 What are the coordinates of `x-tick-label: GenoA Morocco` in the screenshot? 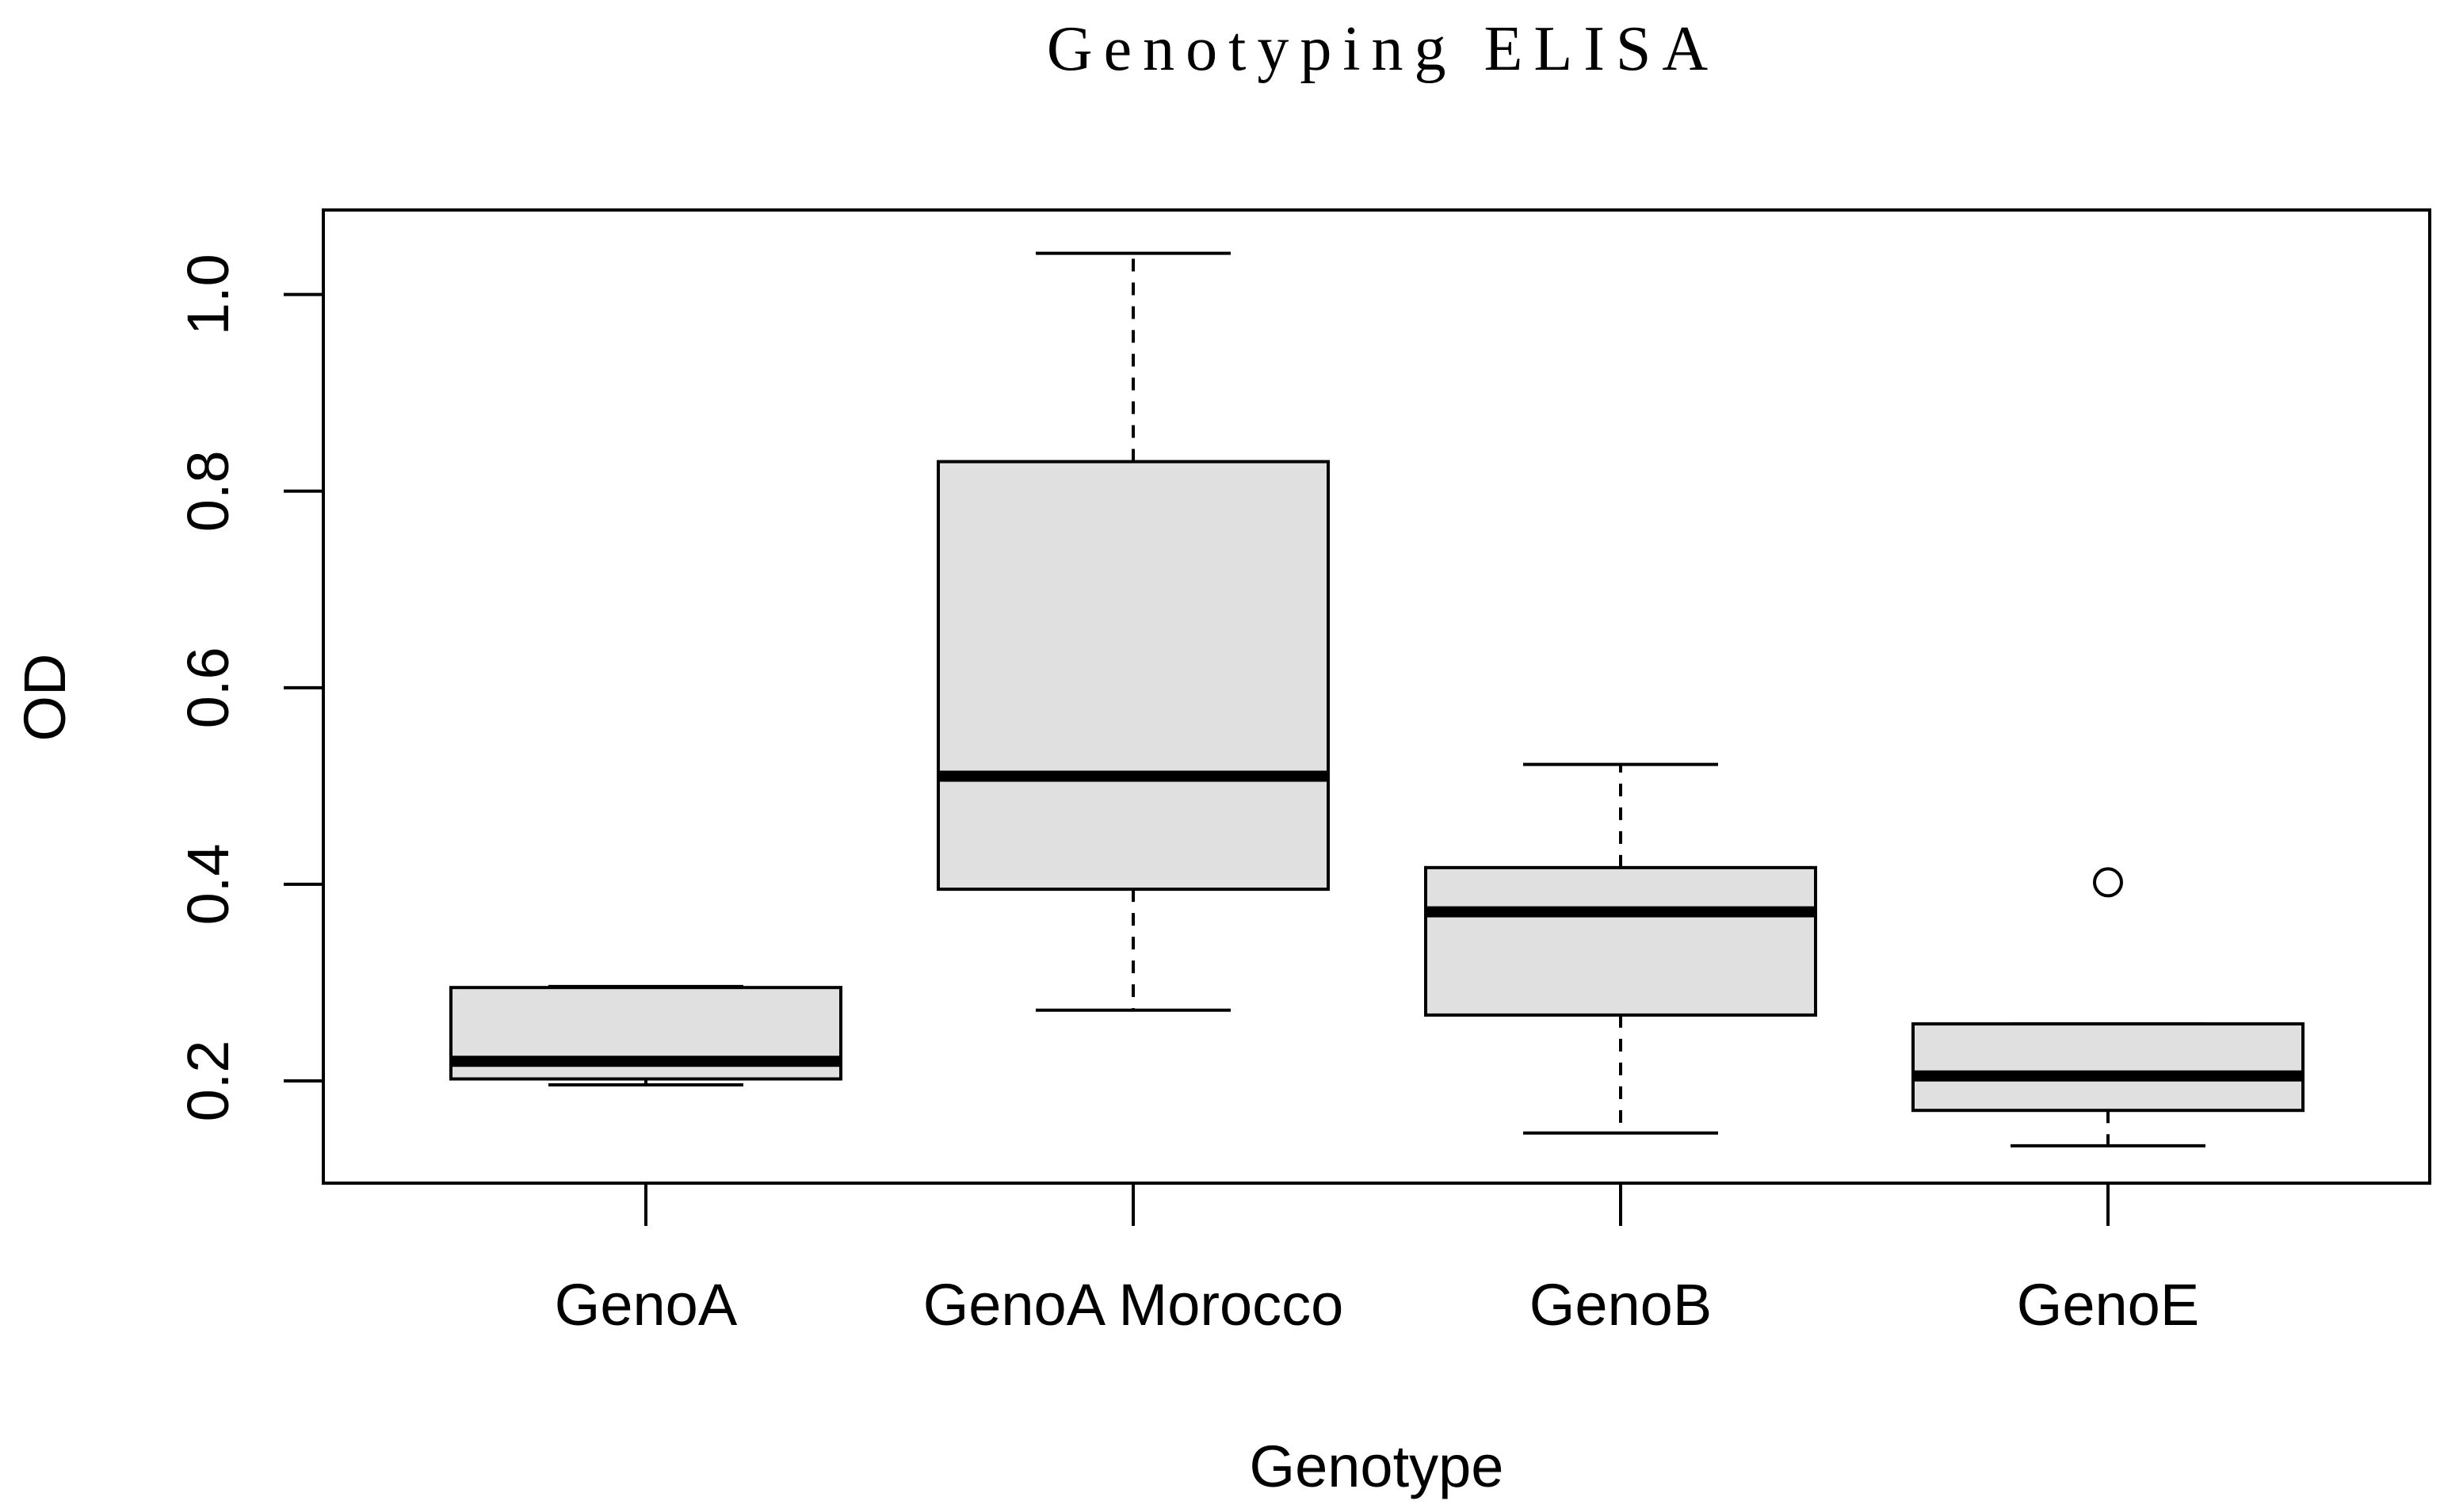 It's located at (1133, 1305).